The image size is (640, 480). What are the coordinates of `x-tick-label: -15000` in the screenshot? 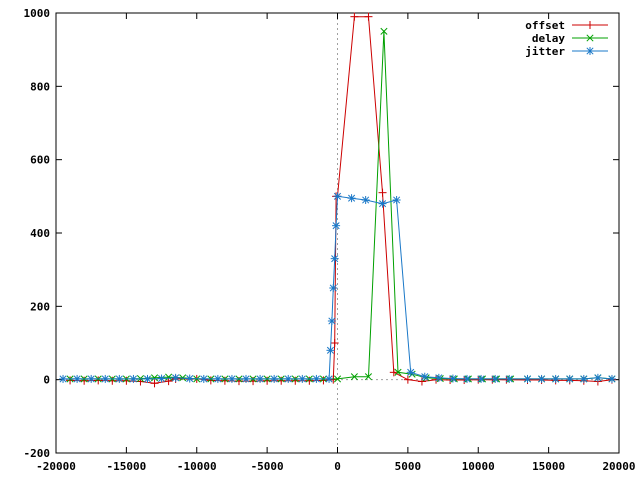 It's located at (127, 466).